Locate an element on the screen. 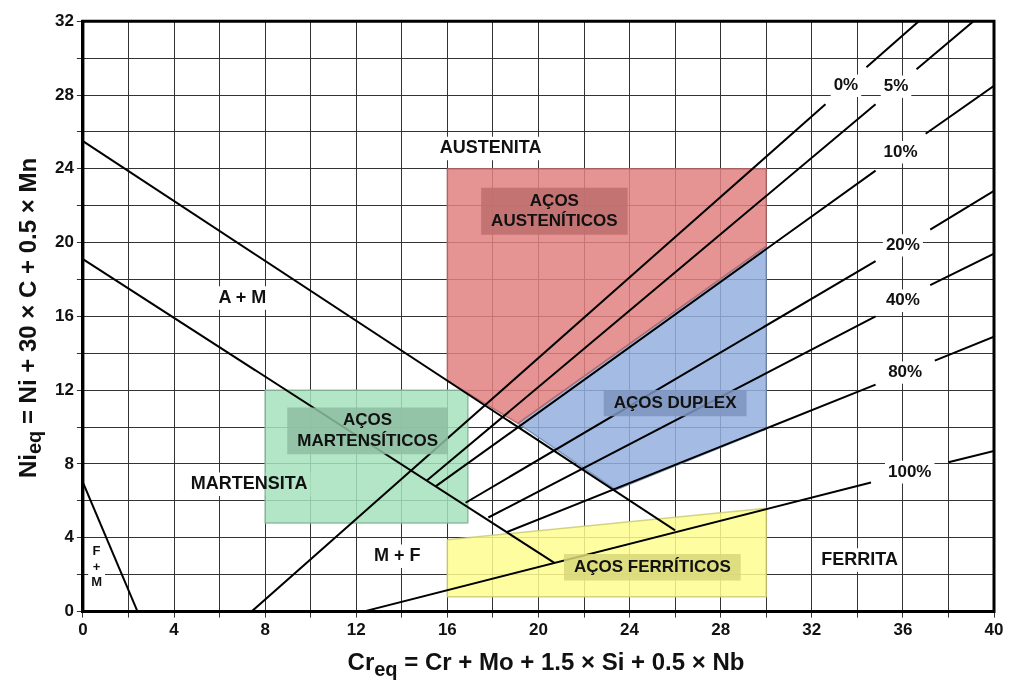 This screenshot has height=698, width=1016. series-label: AÇOS MARTENSÍTICOS is located at coordinates (367, 430).